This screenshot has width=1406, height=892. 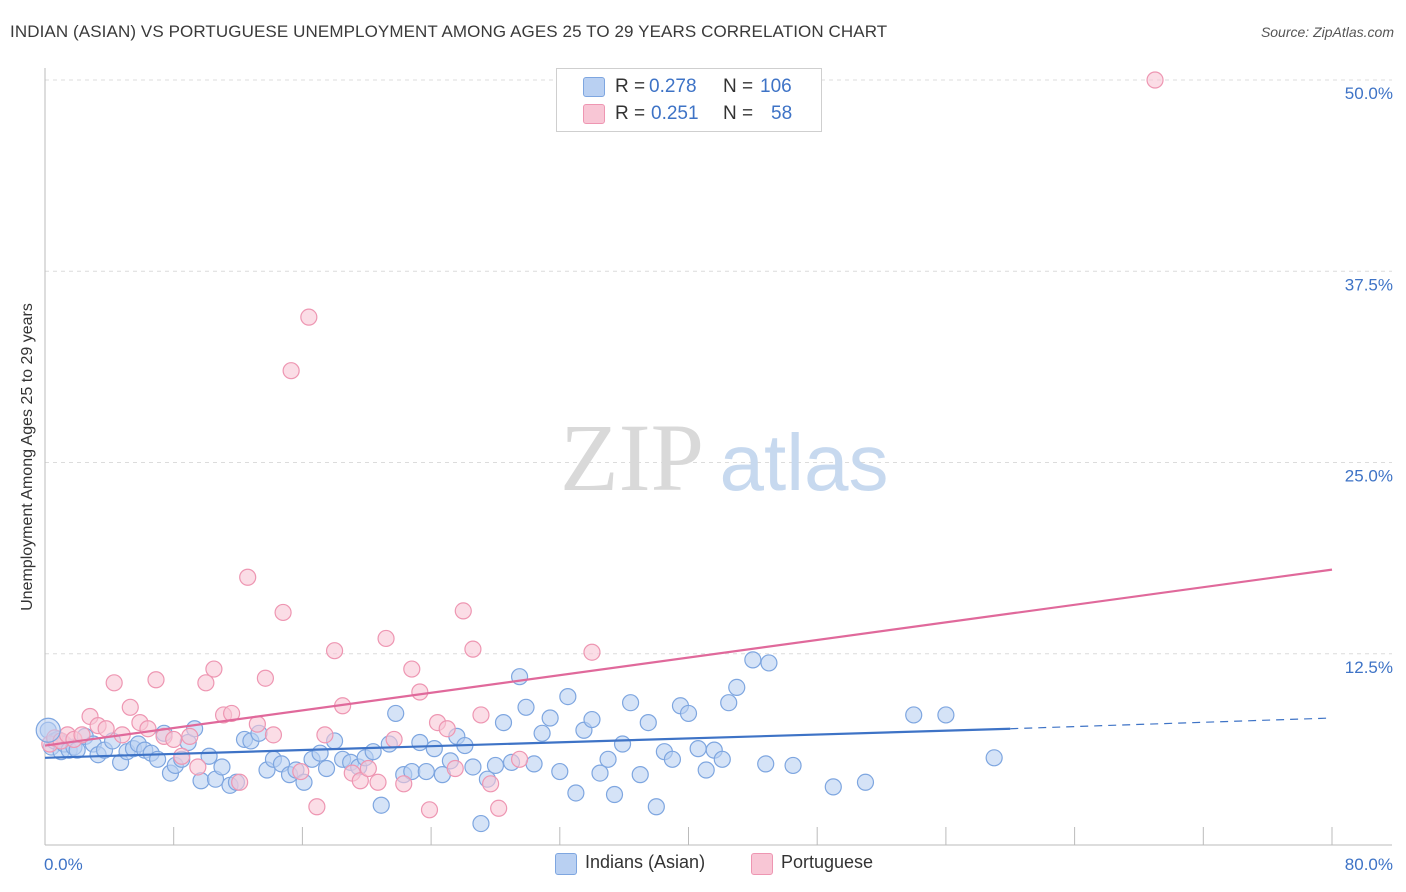 I want to click on watermark: ZIP atlas, so click(x=724, y=457).